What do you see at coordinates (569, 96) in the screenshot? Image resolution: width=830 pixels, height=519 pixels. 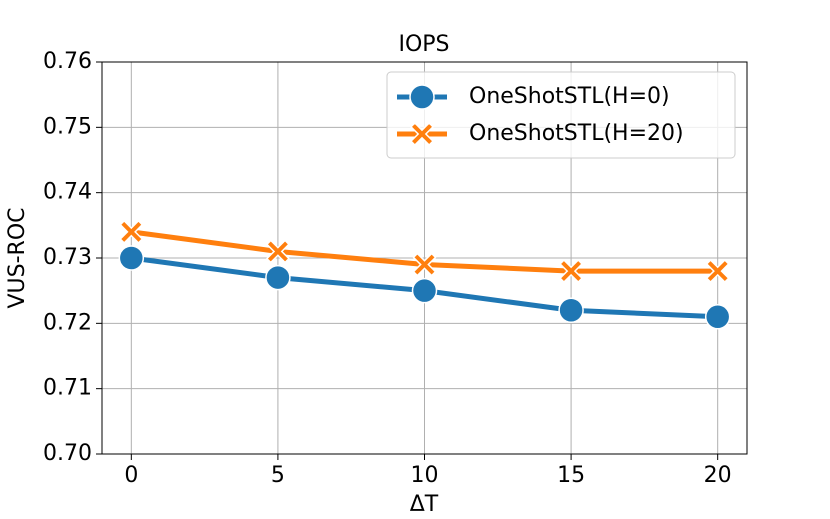 I see `legend-label: OneShotSTL(H=0)` at bounding box center [569, 96].